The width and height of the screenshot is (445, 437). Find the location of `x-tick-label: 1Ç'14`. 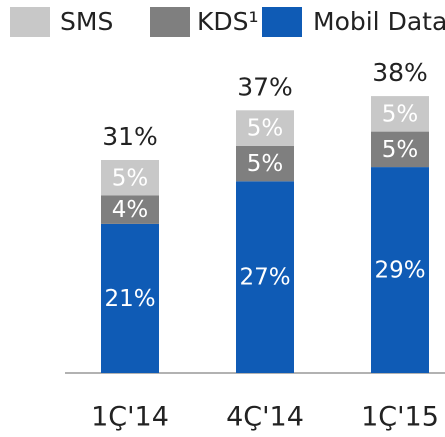

x-tick-label: 1Ç'14 is located at coordinates (130, 417).